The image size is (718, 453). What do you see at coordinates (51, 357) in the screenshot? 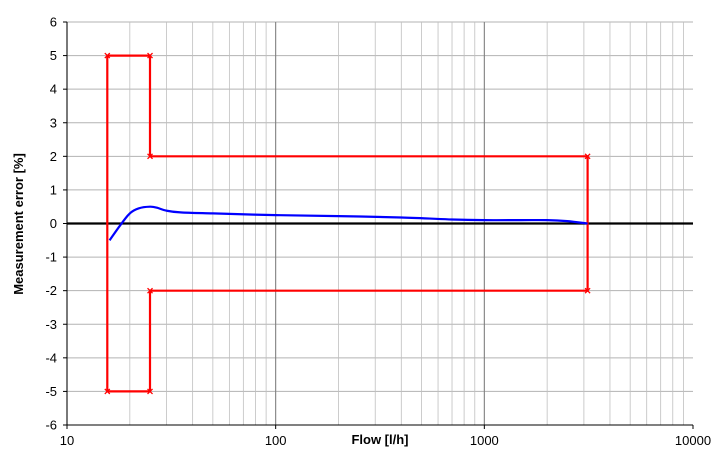
I see `y-tick-label: -4` at bounding box center [51, 357].